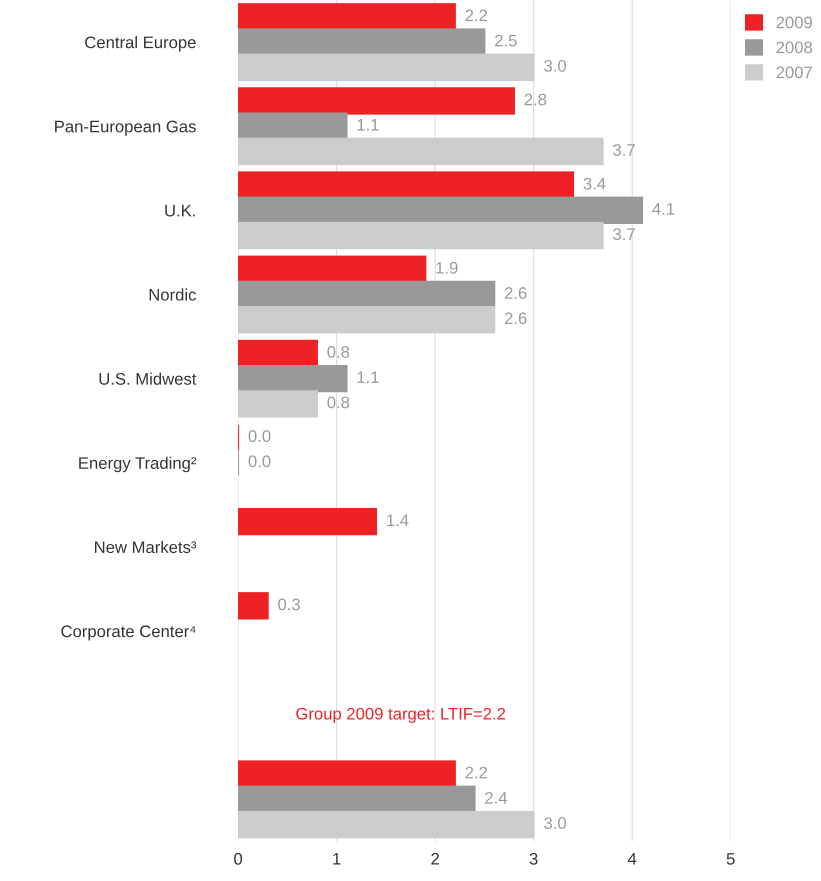  What do you see at coordinates (730, 859) in the screenshot?
I see `x-tick-label: 5` at bounding box center [730, 859].